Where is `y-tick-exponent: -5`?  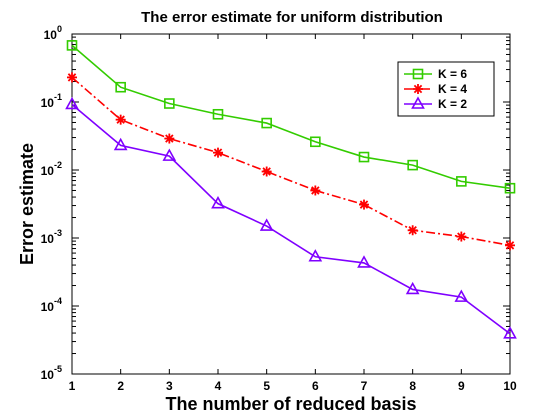
y-tick-exponent: -5 is located at coordinates (58, 369).